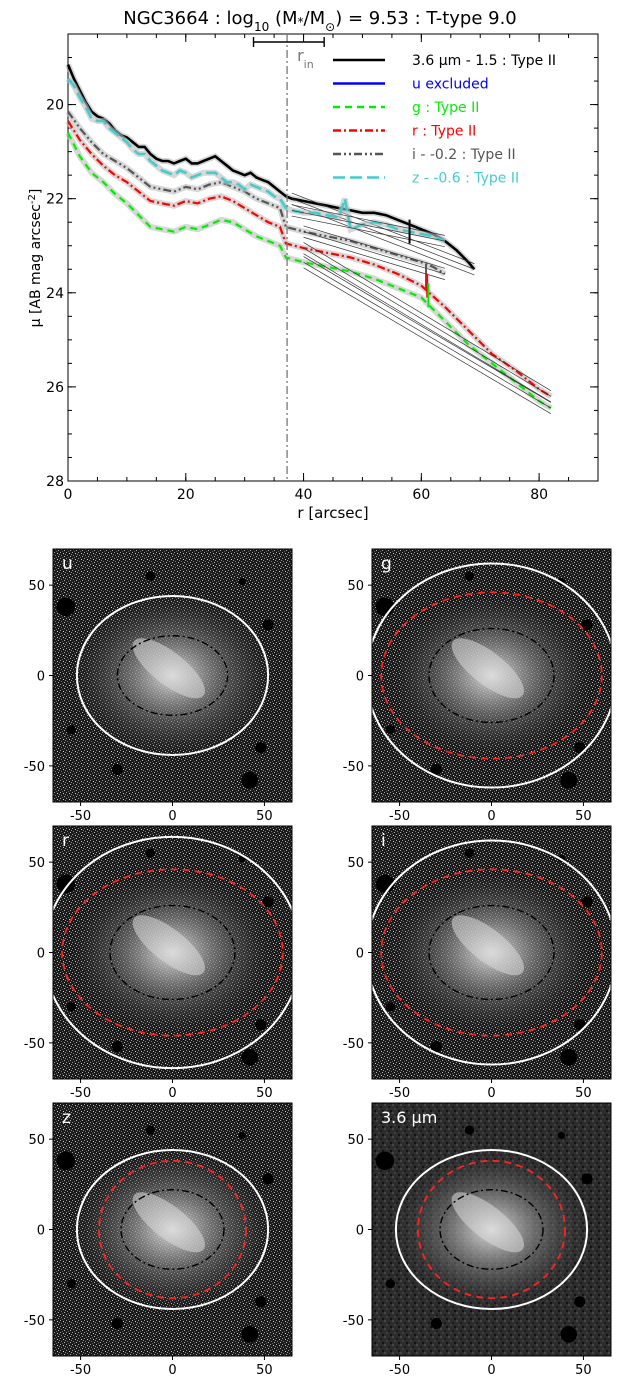 This screenshot has width=639, height=1377. I want to click on image-panel: g -50 0 50 50 0 -50, so click(480, 686).